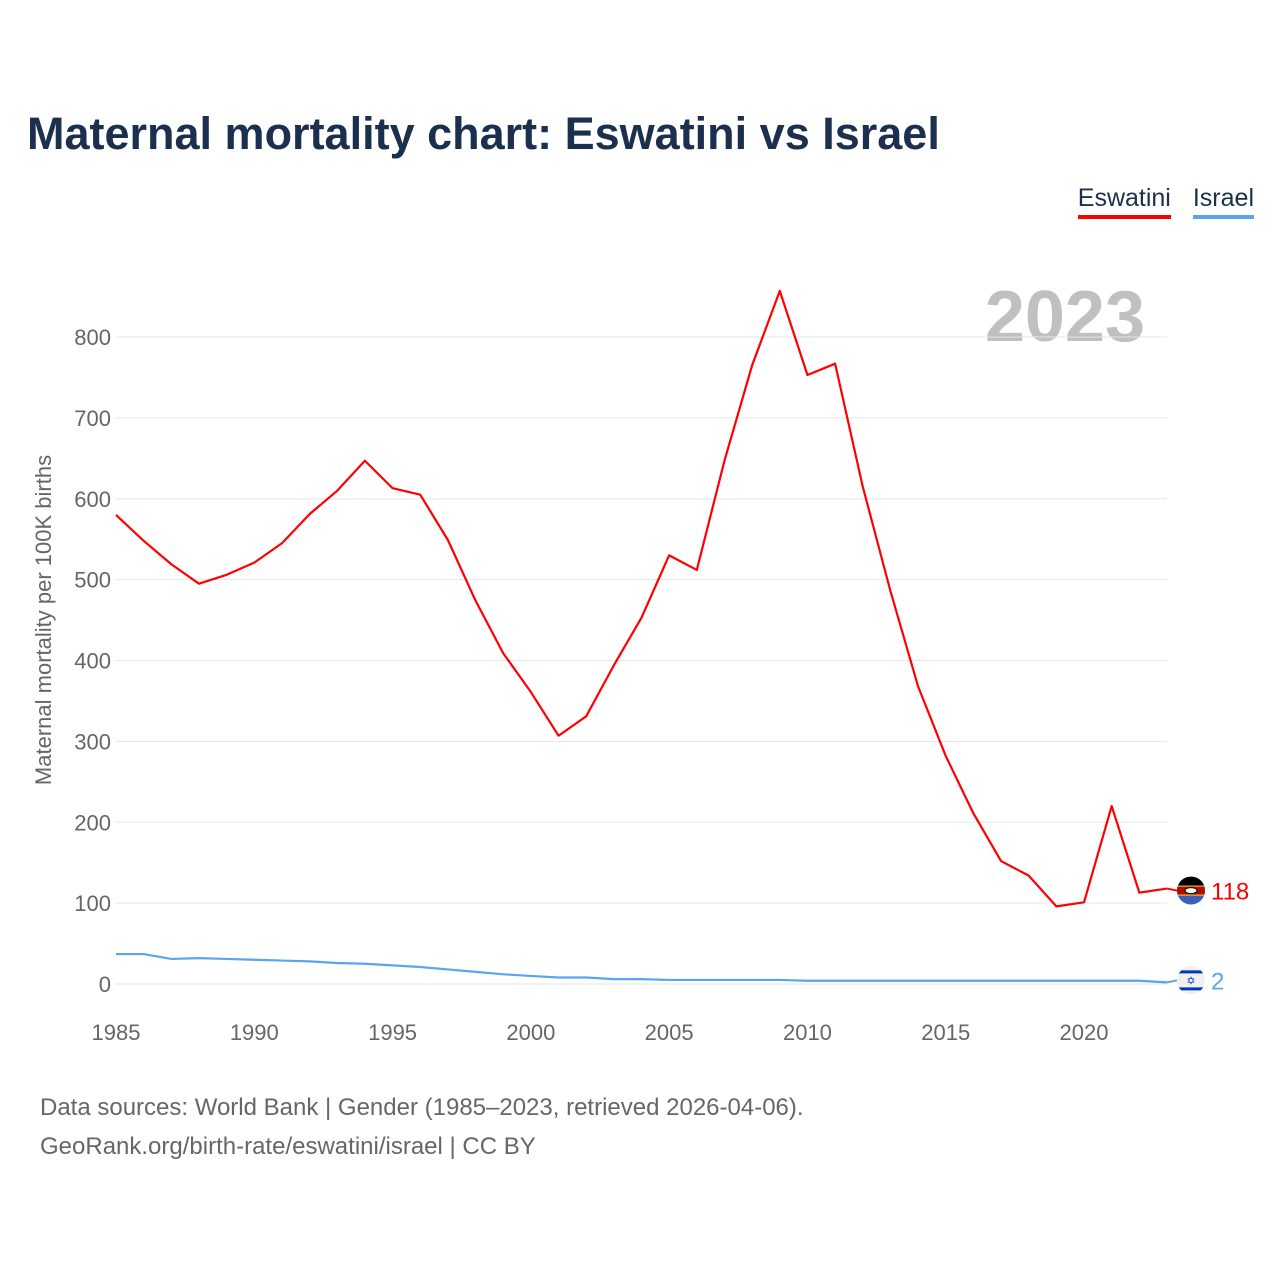 The image size is (1280, 1280). I want to click on x-tick-label: 1995, so click(392, 1032).